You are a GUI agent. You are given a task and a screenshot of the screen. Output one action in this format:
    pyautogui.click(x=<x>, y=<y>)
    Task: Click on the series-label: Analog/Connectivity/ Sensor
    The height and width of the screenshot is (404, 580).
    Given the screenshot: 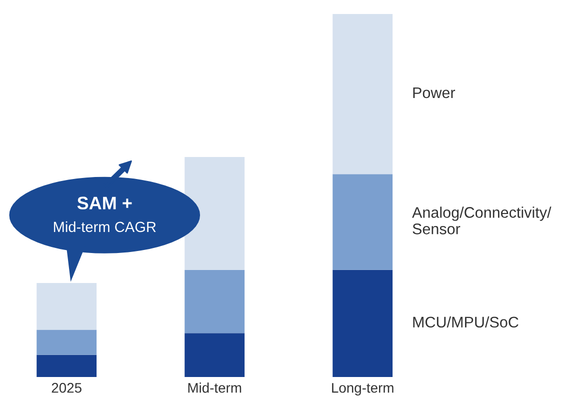 What is the action you would take?
    pyautogui.click(x=482, y=220)
    